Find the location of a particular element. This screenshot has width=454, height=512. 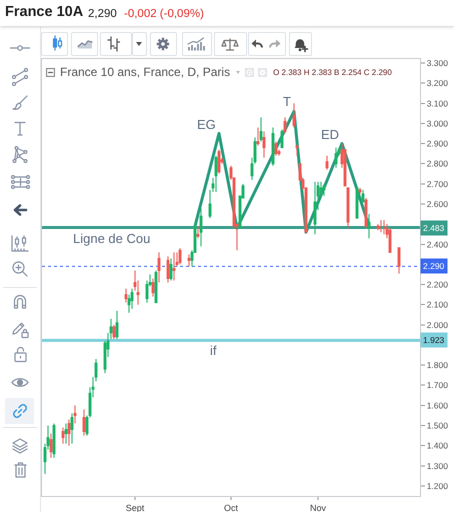

x-tick-label: Oct is located at coordinates (231, 507).